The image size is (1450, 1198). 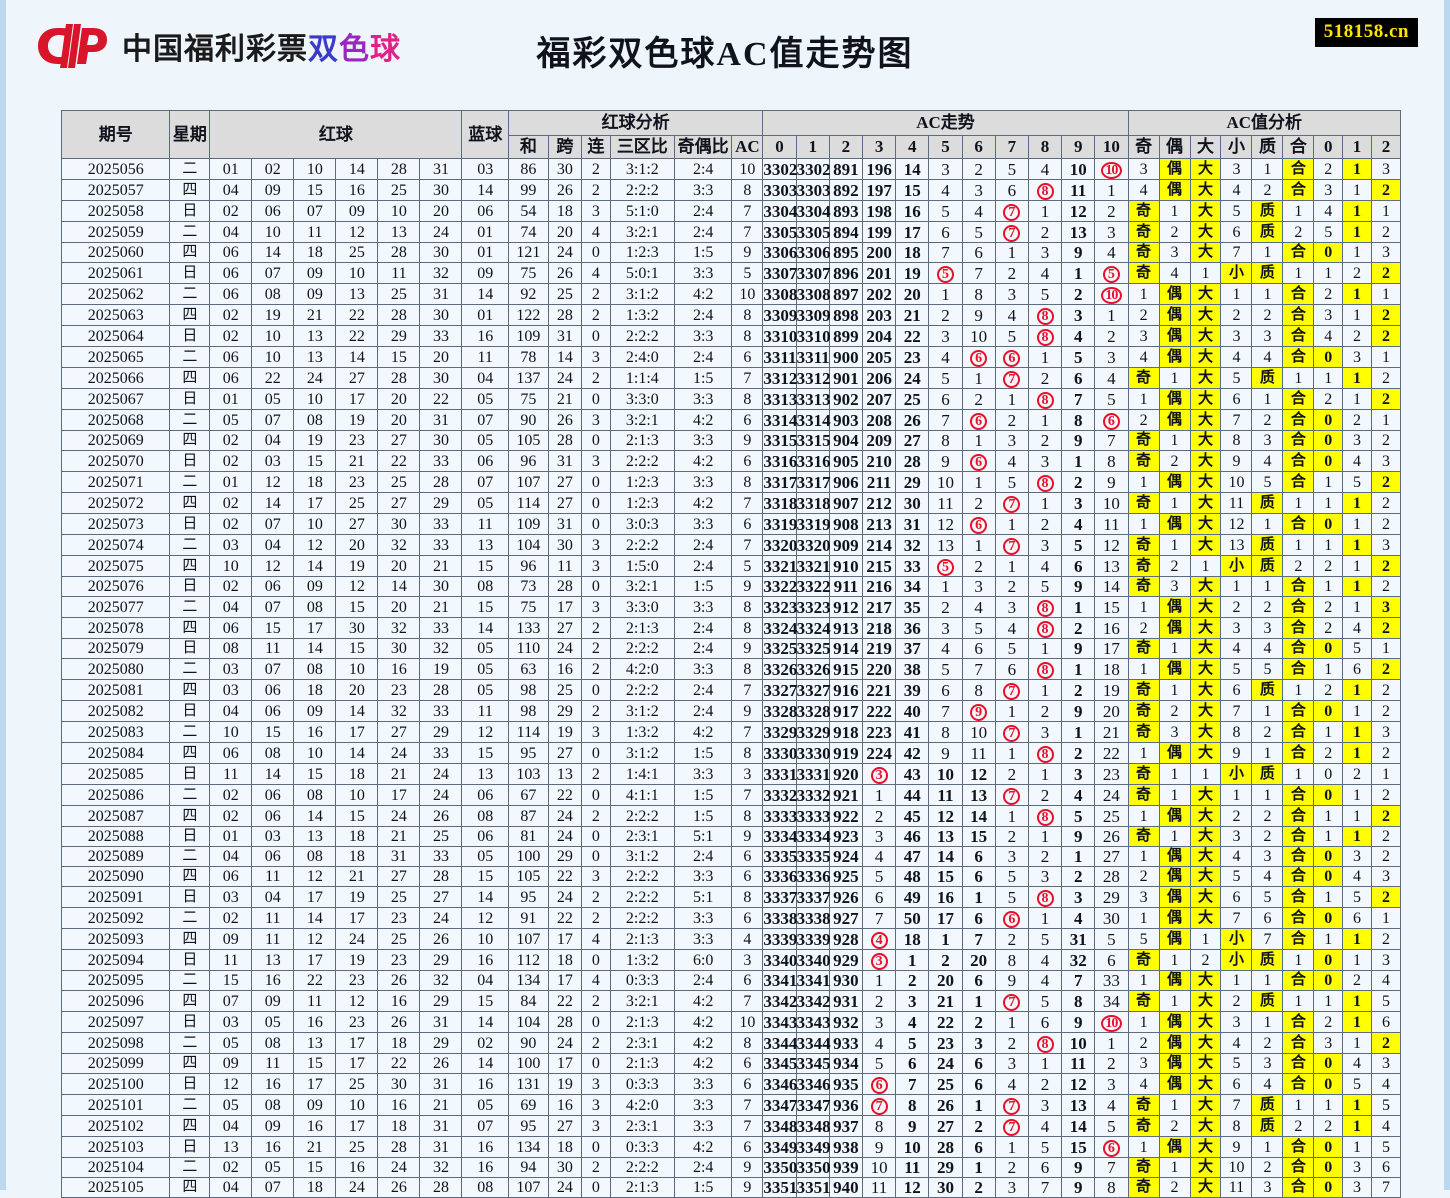 What do you see at coordinates (595, 190) in the screenshot?
I see `cell-consecutive: 2` at bounding box center [595, 190].